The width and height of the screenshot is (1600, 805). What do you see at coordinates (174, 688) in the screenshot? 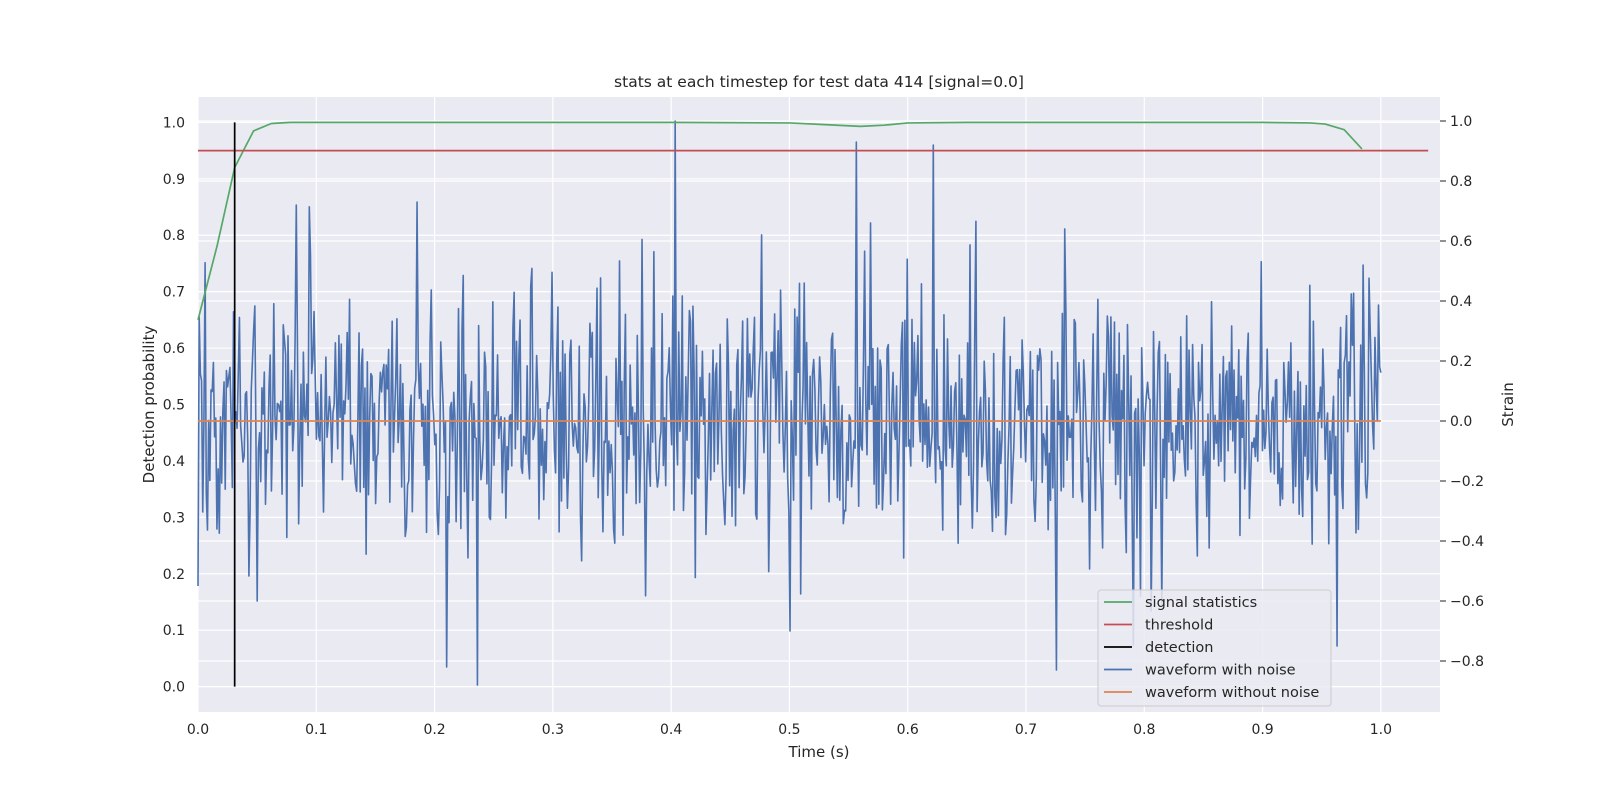
I see `y-tick-label-left: 0.0` at bounding box center [174, 688].